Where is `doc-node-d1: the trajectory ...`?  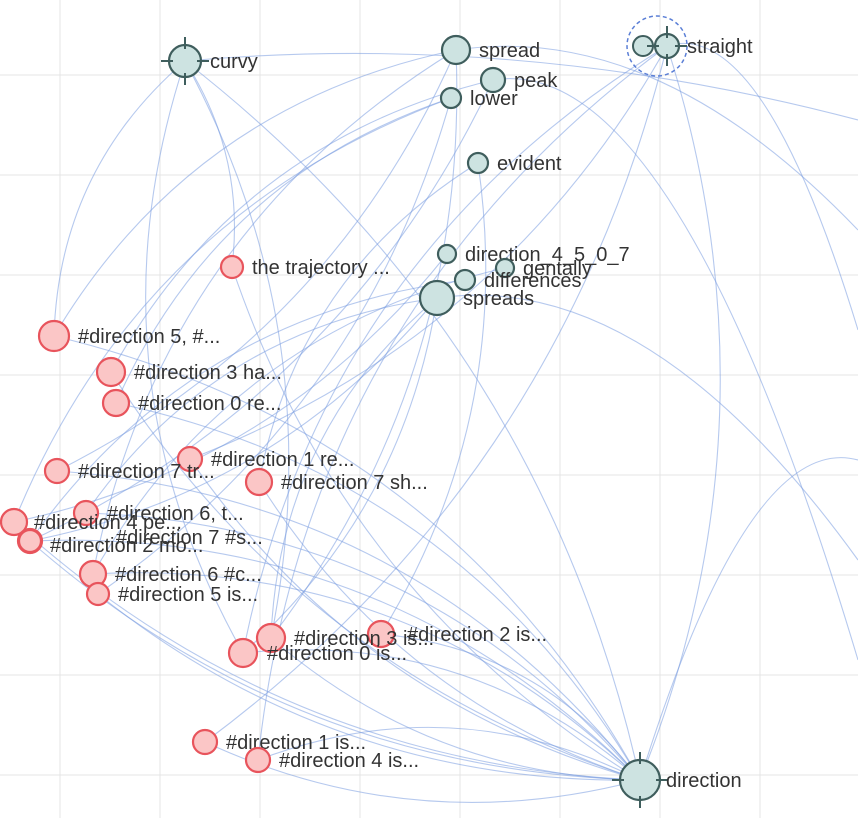
doc-node-d1: the trajectory ... is located at coordinates (304, 267).